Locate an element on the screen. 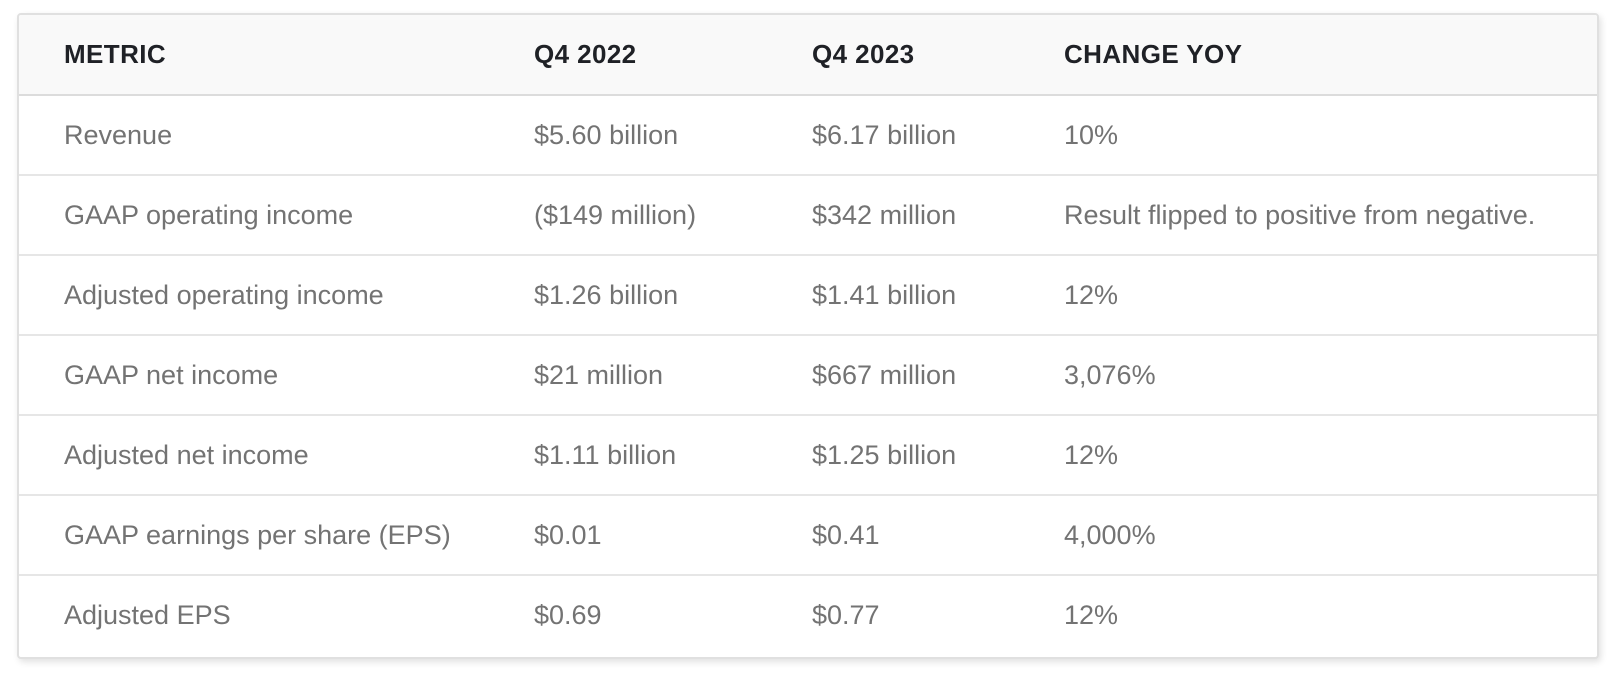 This screenshot has height=678, width=1610. q4-2023-cell: $667 million is located at coordinates (893, 375).